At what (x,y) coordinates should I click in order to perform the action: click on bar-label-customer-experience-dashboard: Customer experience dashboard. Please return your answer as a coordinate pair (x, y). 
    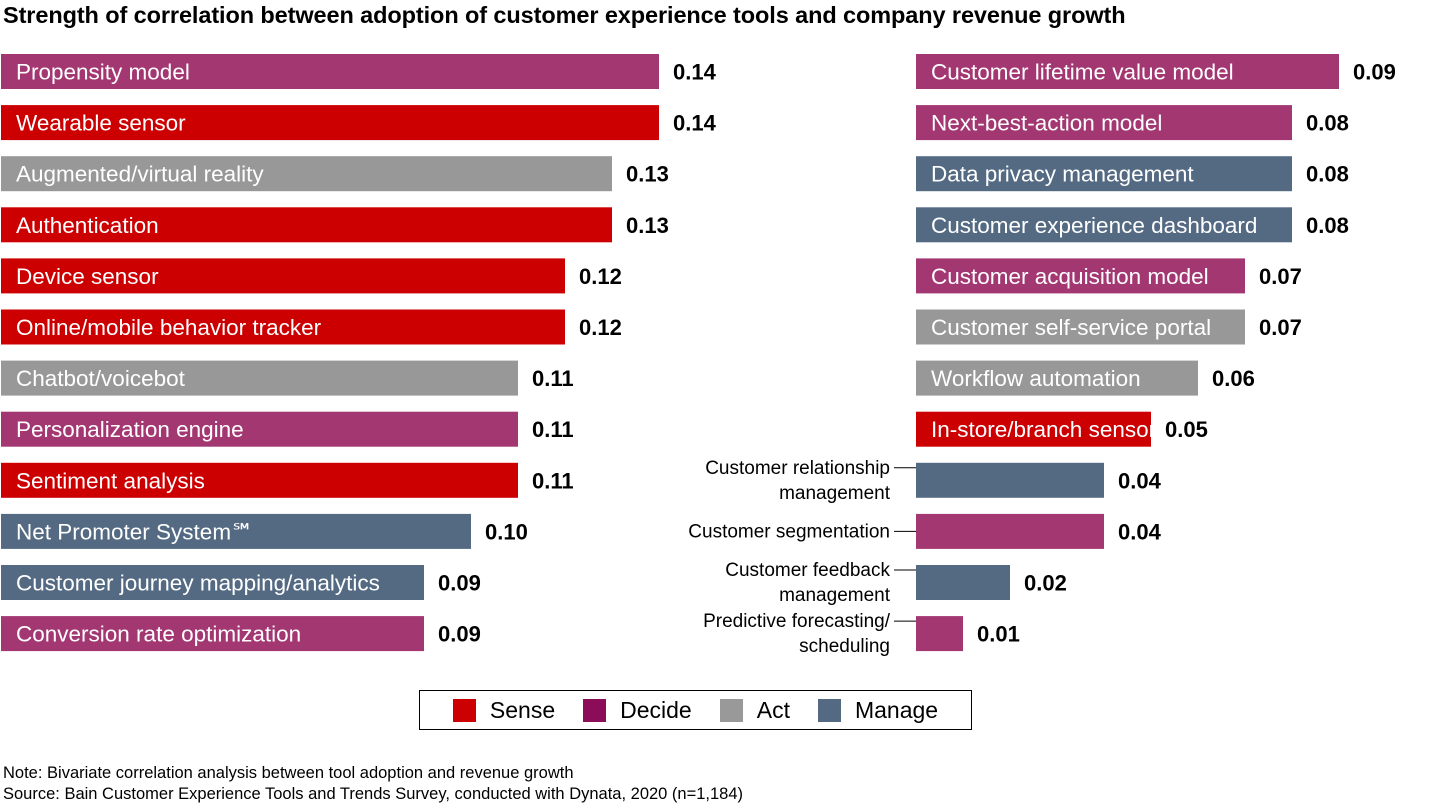
    Looking at the image, I should click on (1094, 225).